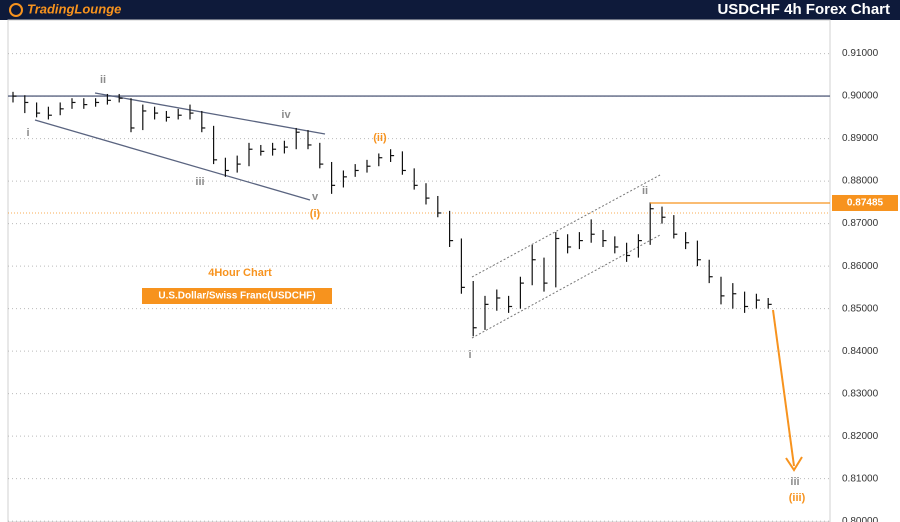 This screenshot has height=522, width=900. I want to click on y-tick-label: 0.87000, so click(860, 223).